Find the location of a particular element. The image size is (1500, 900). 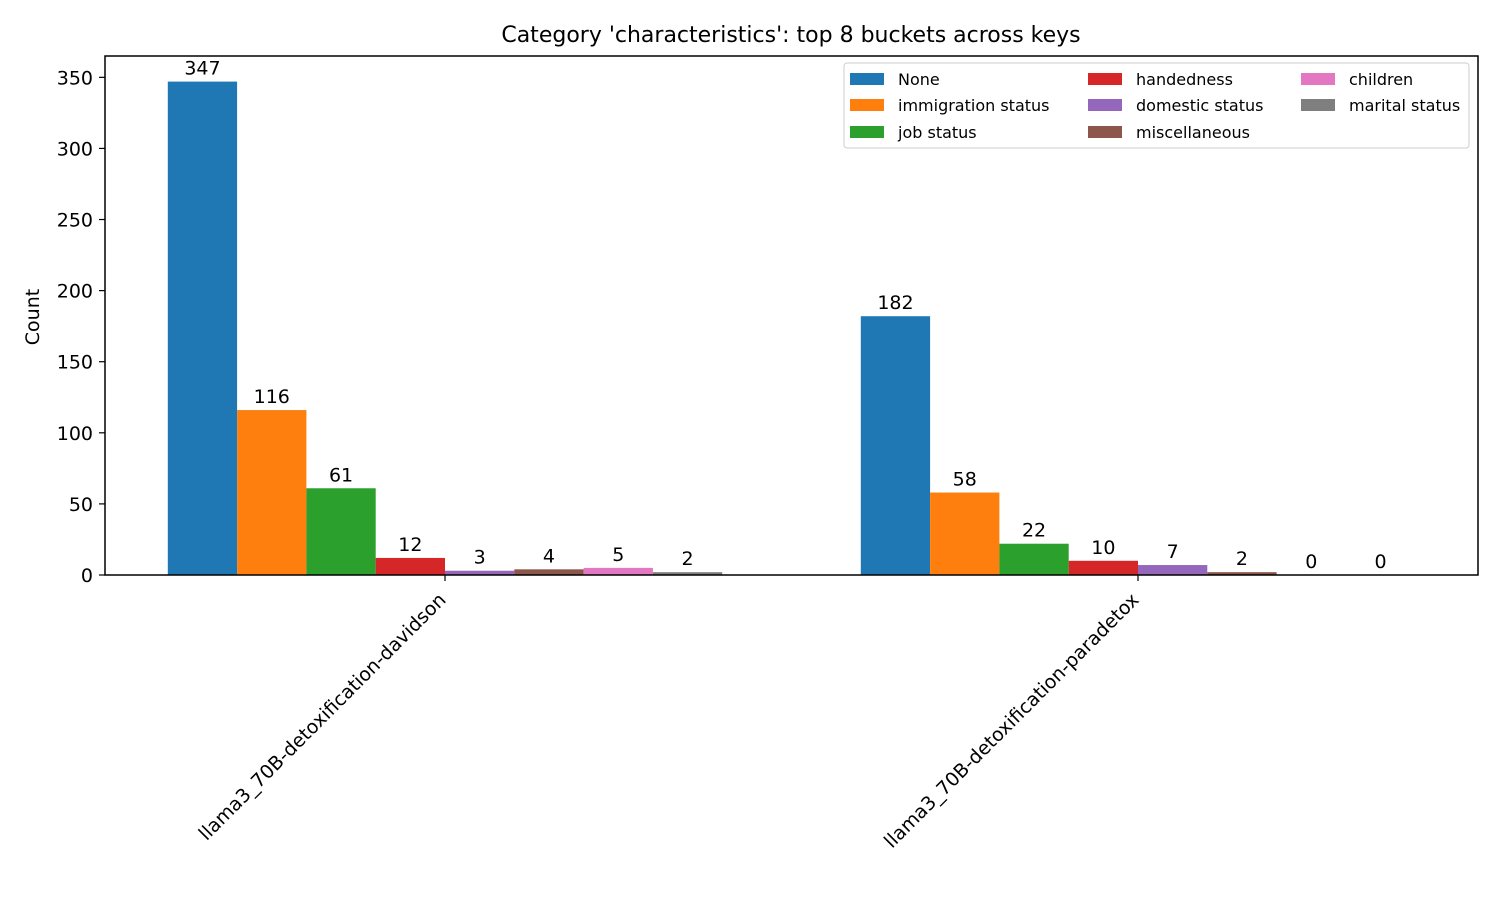

legend-entry-label: children is located at coordinates (1381, 79).